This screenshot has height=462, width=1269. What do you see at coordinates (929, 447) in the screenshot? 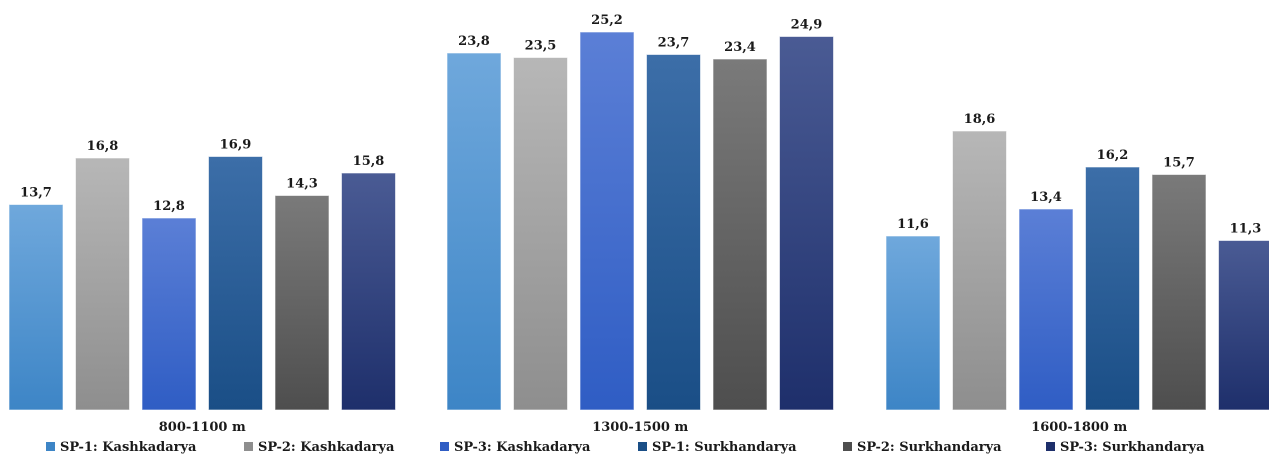
I see `legend-label: SP-2: Surkhandarya` at bounding box center [929, 447].